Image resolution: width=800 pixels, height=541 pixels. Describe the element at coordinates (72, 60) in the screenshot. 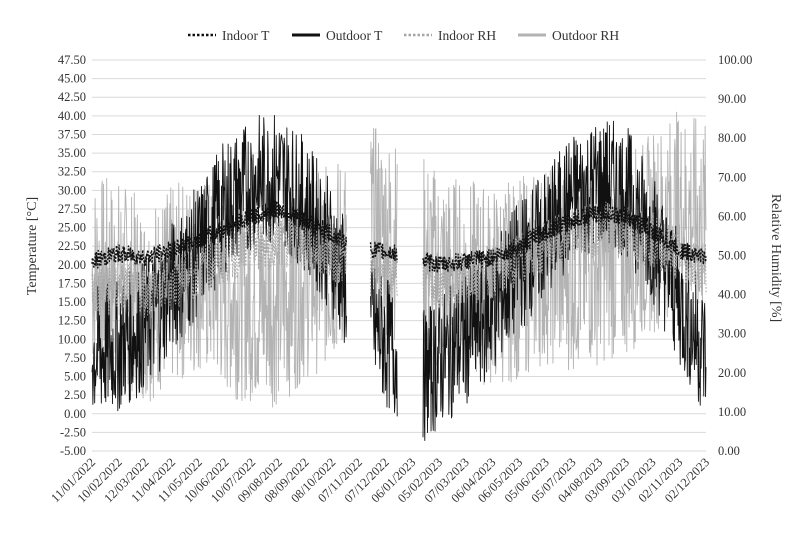

I see `y-tick-label: 47.50` at that location.